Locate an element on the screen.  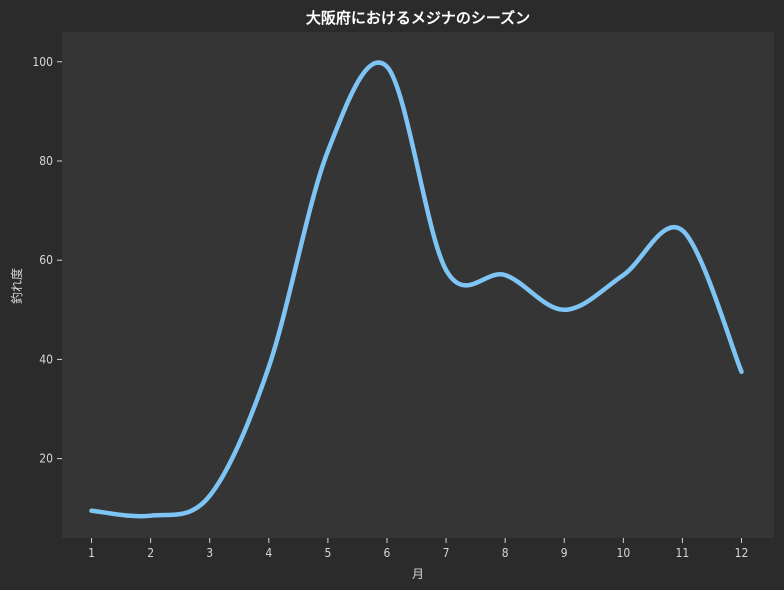
chart-title: 大阪府におけるメジナのシーズン is located at coordinates (418, 18).